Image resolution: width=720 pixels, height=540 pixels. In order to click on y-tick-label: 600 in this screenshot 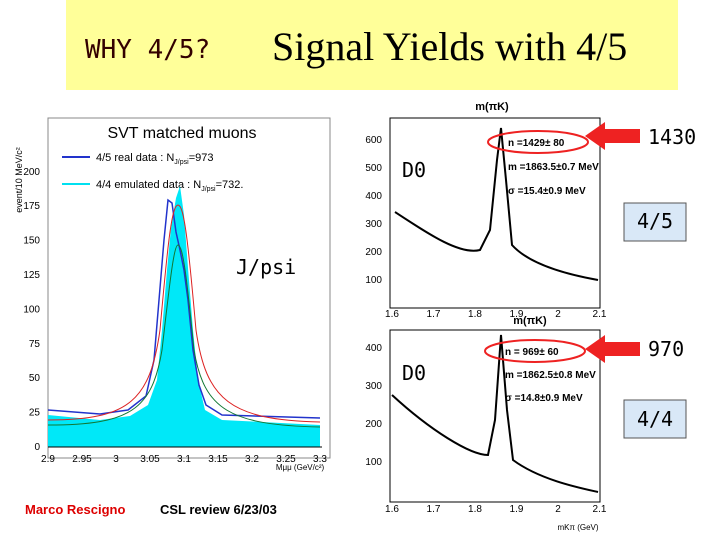, I will do `click(373, 140)`.